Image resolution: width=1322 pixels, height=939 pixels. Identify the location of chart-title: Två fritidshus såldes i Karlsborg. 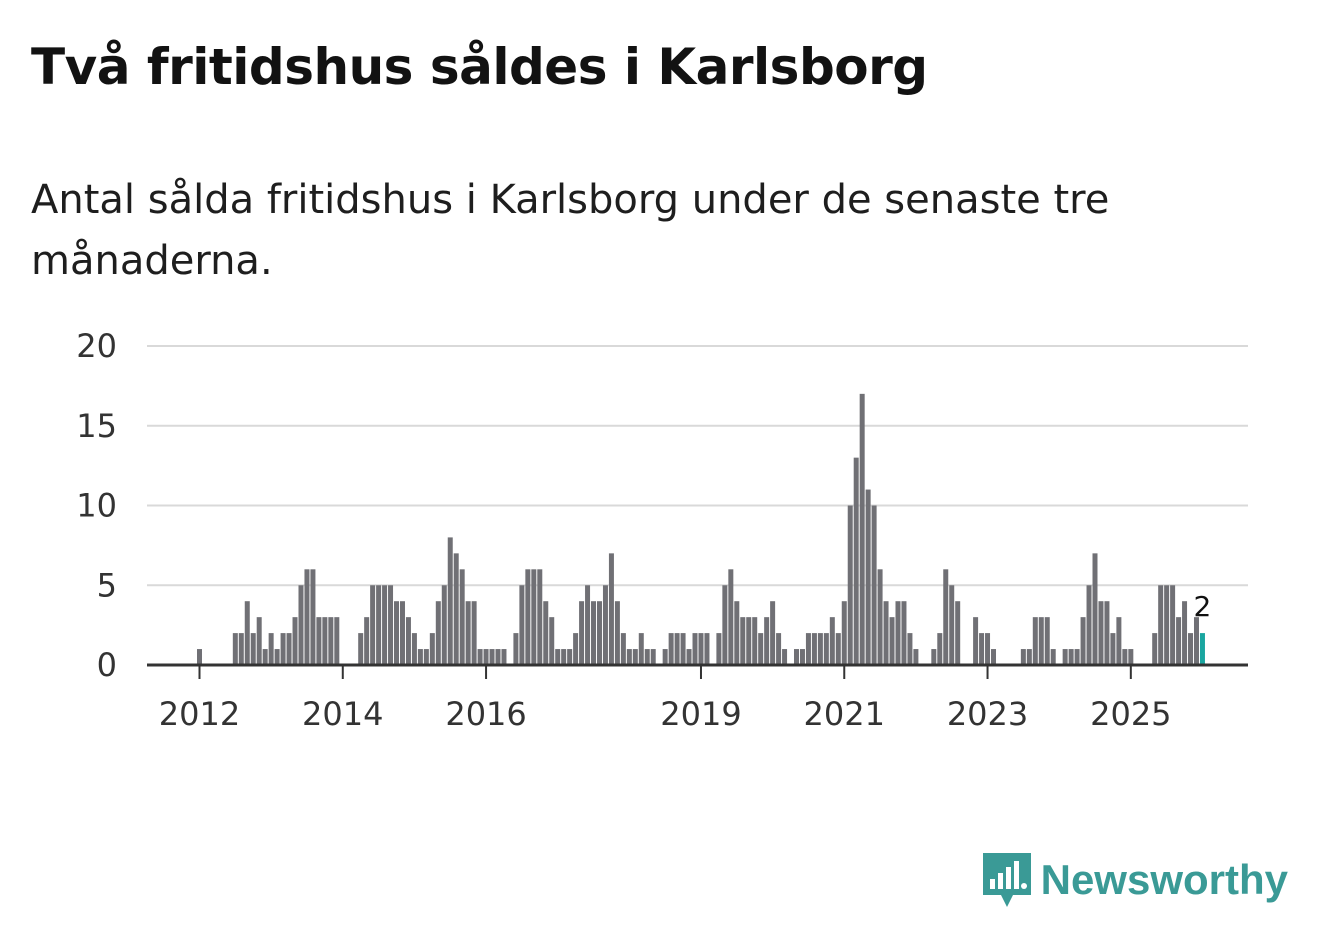
(479, 67).